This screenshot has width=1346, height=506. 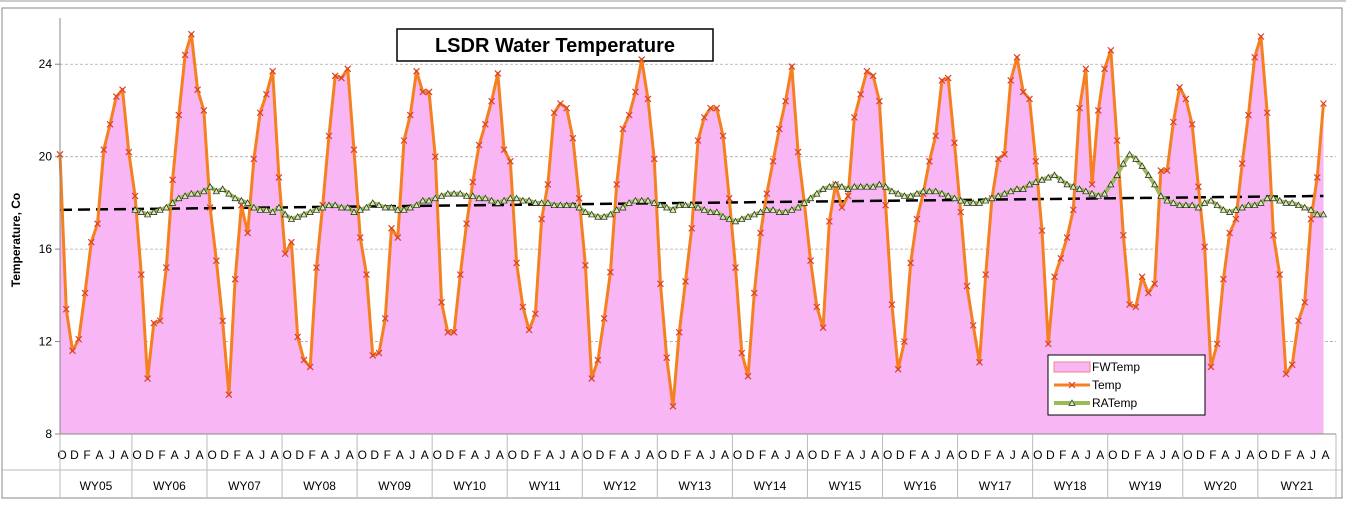 What do you see at coordinates (16, 240) in the screenshot?
I see `y-axis-label: Temperature, Co` at bounding box center [16, 240].